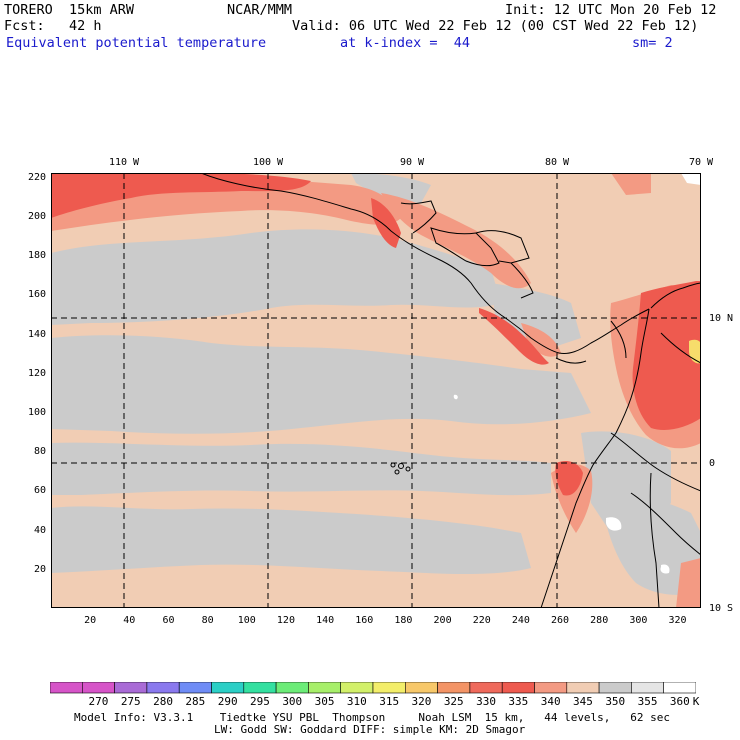 The height and width of the screenshot is (740, 740). I want to click on legend-label: 290, so click(227, 701).